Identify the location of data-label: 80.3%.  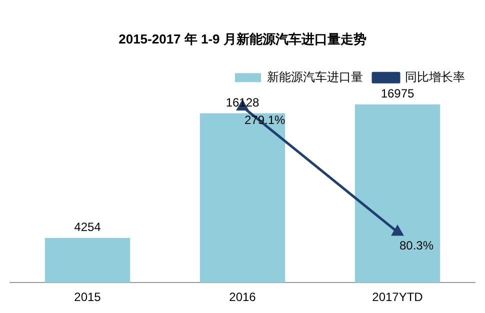
(417, 245).